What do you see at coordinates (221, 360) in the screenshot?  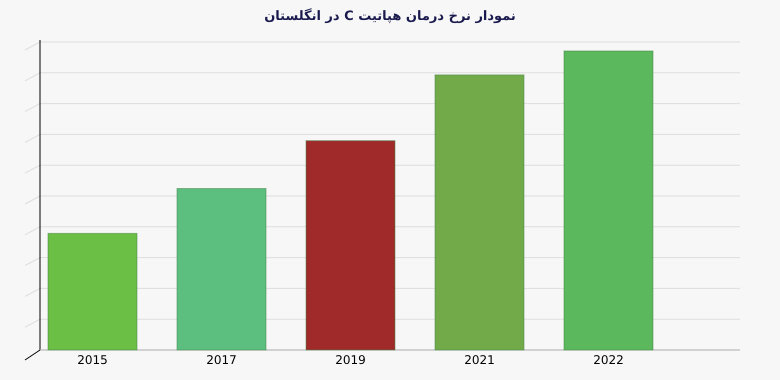 I see `x-tick-label: 2017` at bounding box center [221, 360].